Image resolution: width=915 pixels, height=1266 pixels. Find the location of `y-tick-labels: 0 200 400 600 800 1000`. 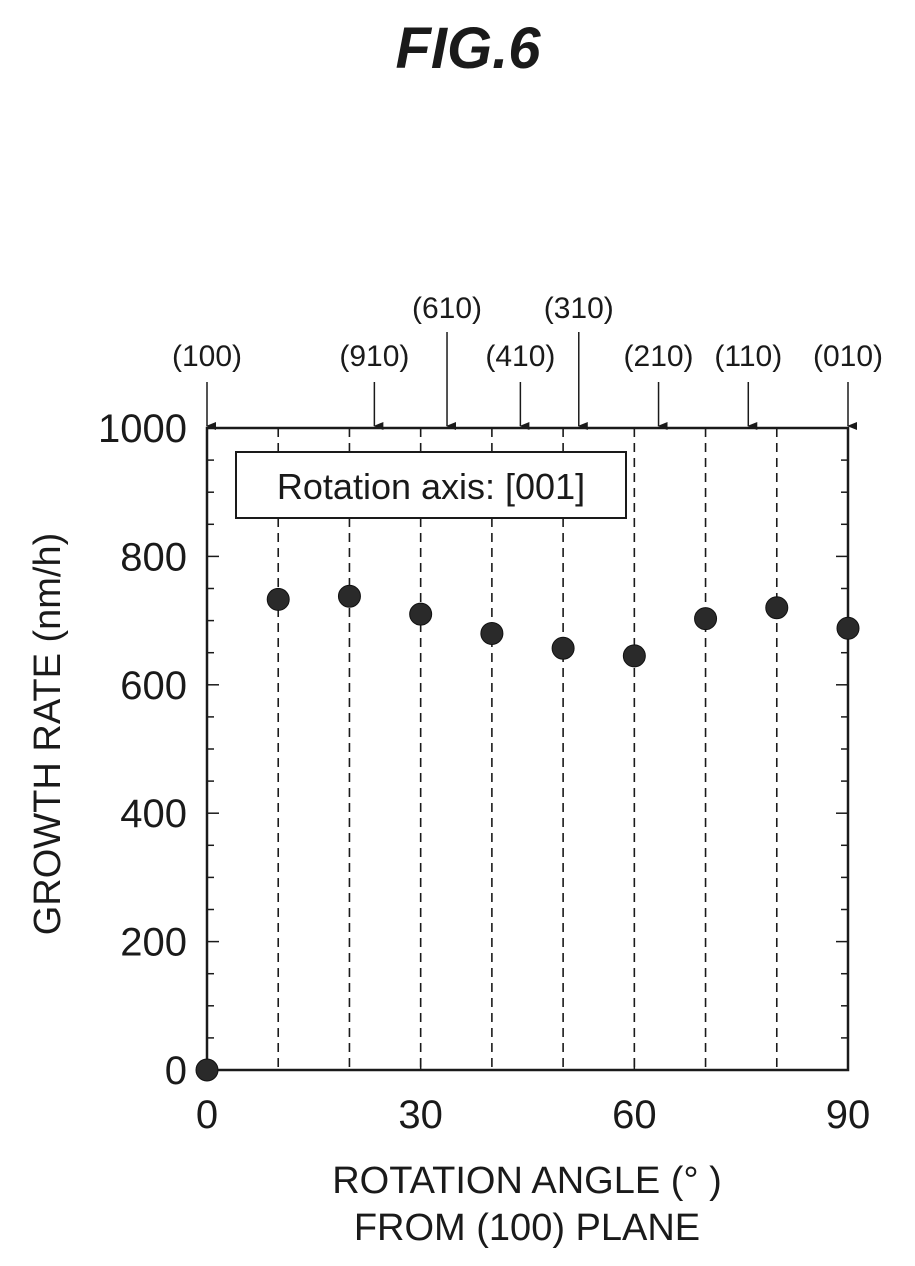

y-tick-labels: 0 200 400 600 800 1000 is located at coordinates (142, 750).